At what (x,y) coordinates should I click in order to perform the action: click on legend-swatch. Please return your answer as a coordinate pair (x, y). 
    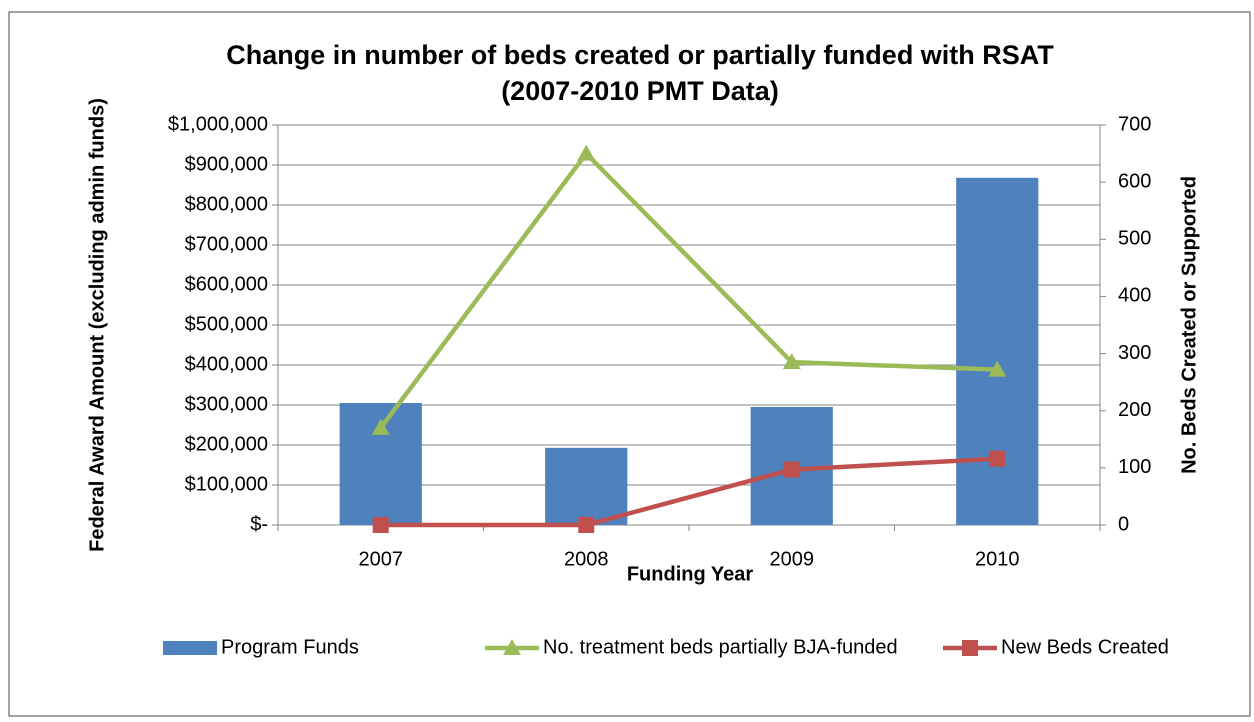
    Looking at the image, I should click on (190, 648).